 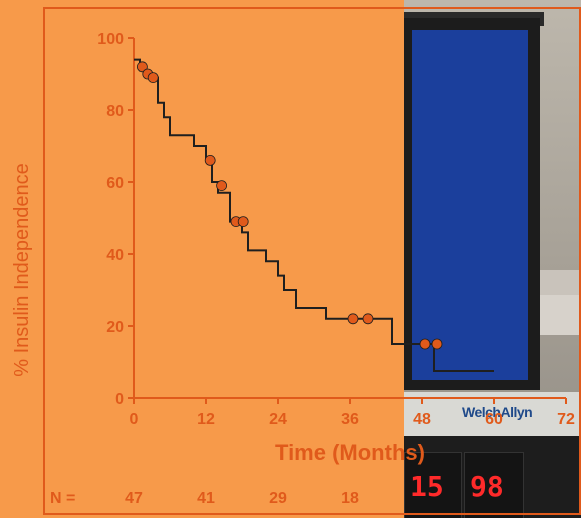 I want to click on monitor-screen, so click(x=470, y=205).